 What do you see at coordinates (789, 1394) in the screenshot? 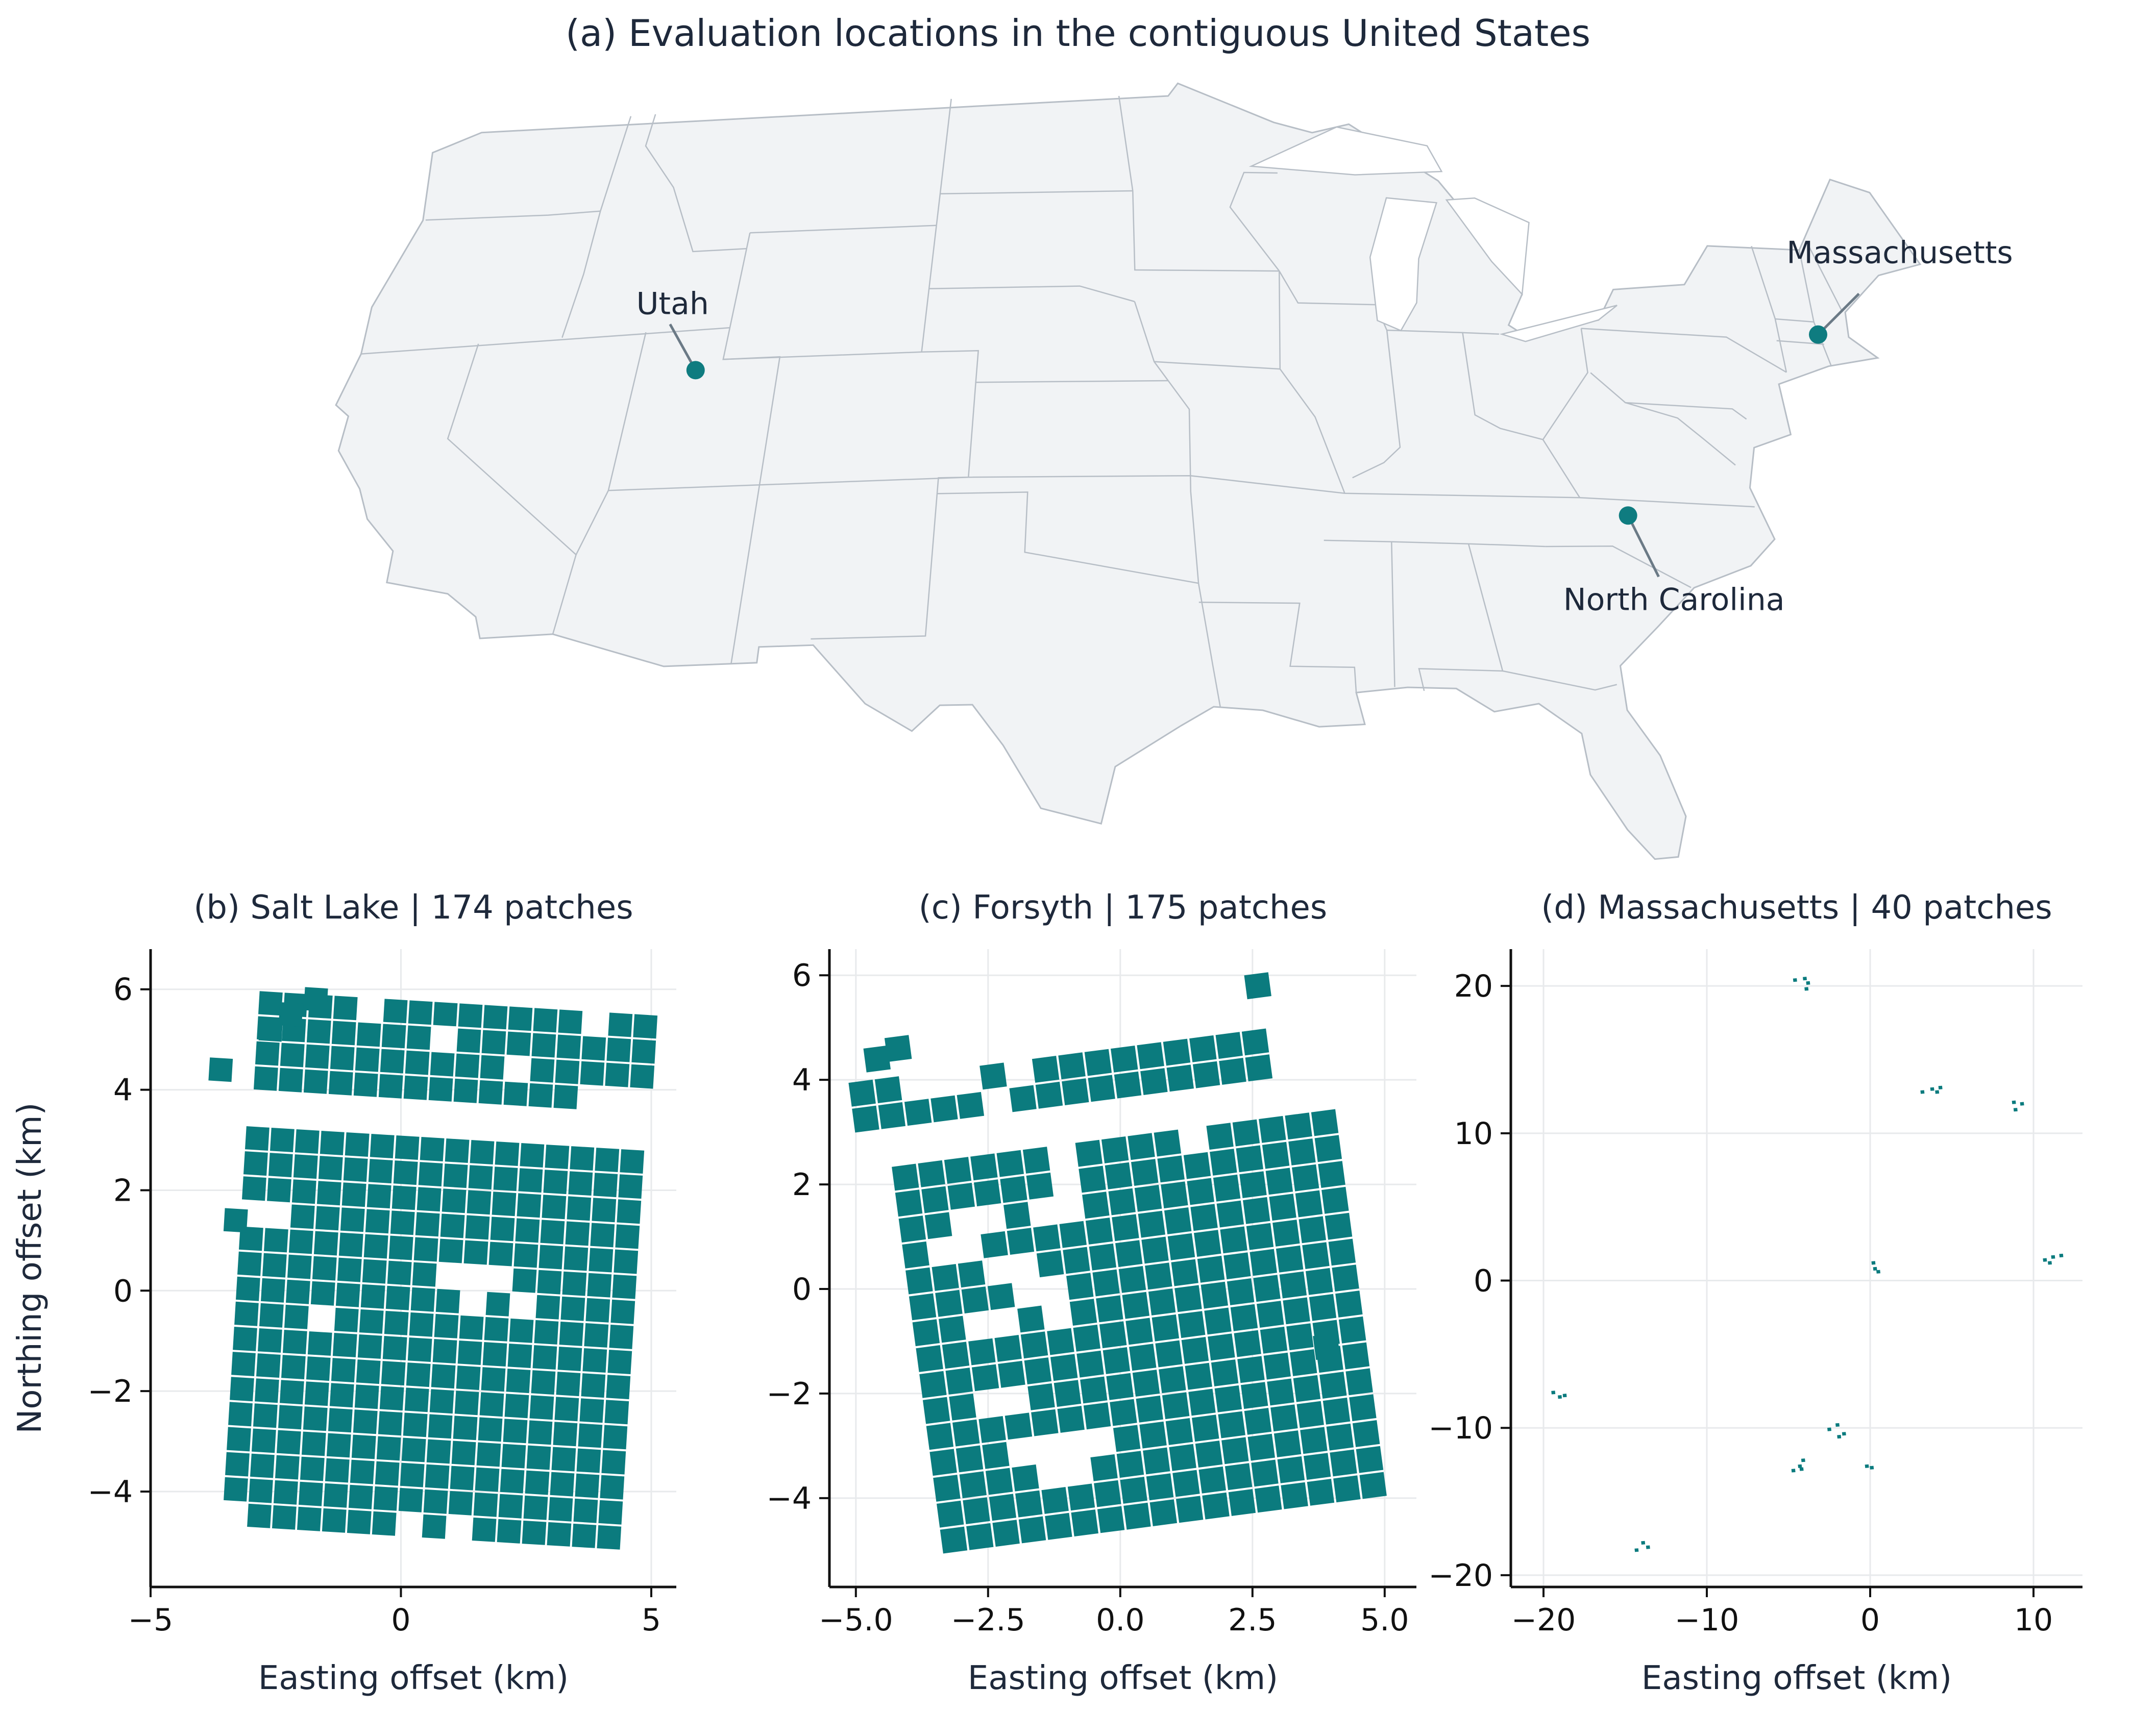
I see `y-tick-label: −2` at bounding box center [789, 1394].